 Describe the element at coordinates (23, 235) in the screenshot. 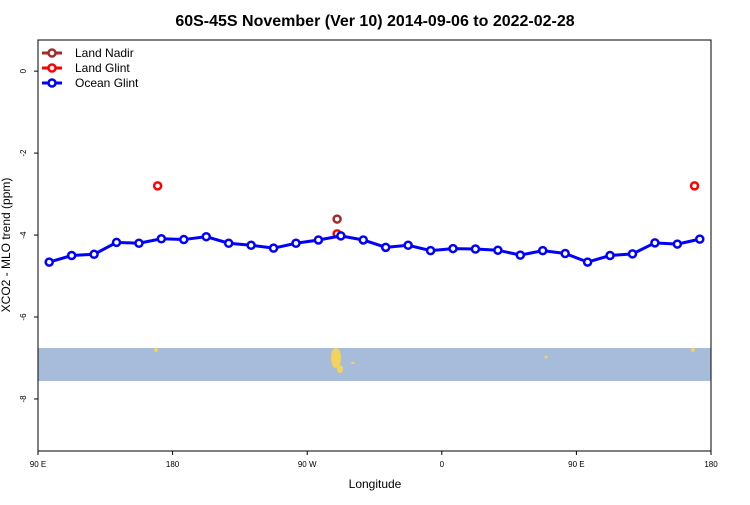

I see `y-tick-label: -4` at that location.